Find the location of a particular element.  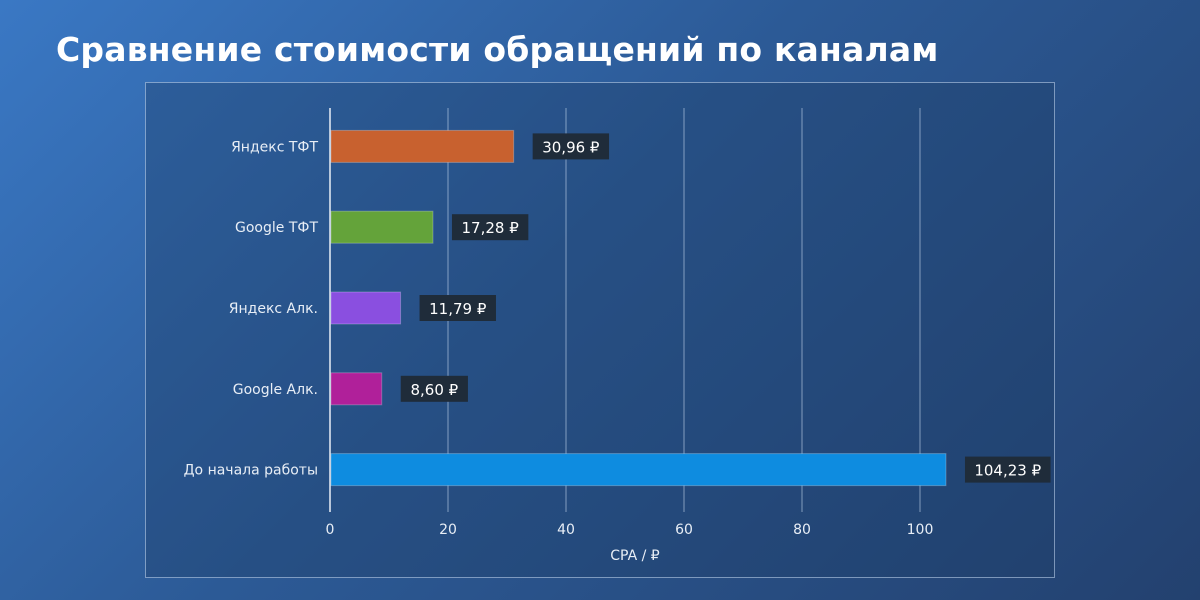

x-tick-label-80: 80 is located at coordinates (802, 530).